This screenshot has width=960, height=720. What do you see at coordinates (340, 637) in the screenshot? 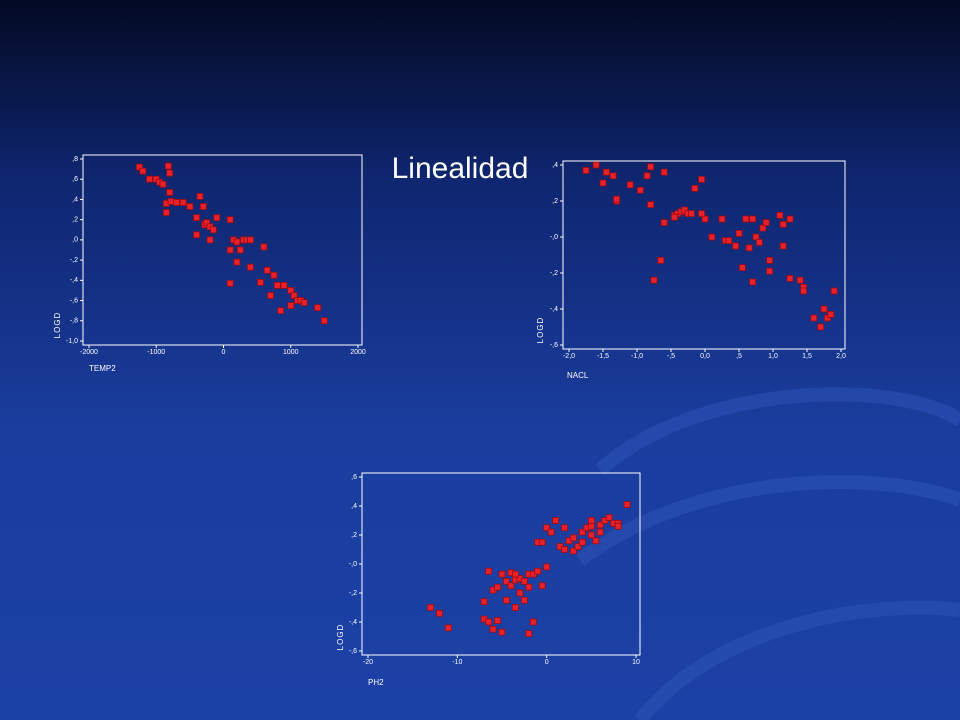
I see `y-axis-label: LOGD` at bounding box center [340, 637].